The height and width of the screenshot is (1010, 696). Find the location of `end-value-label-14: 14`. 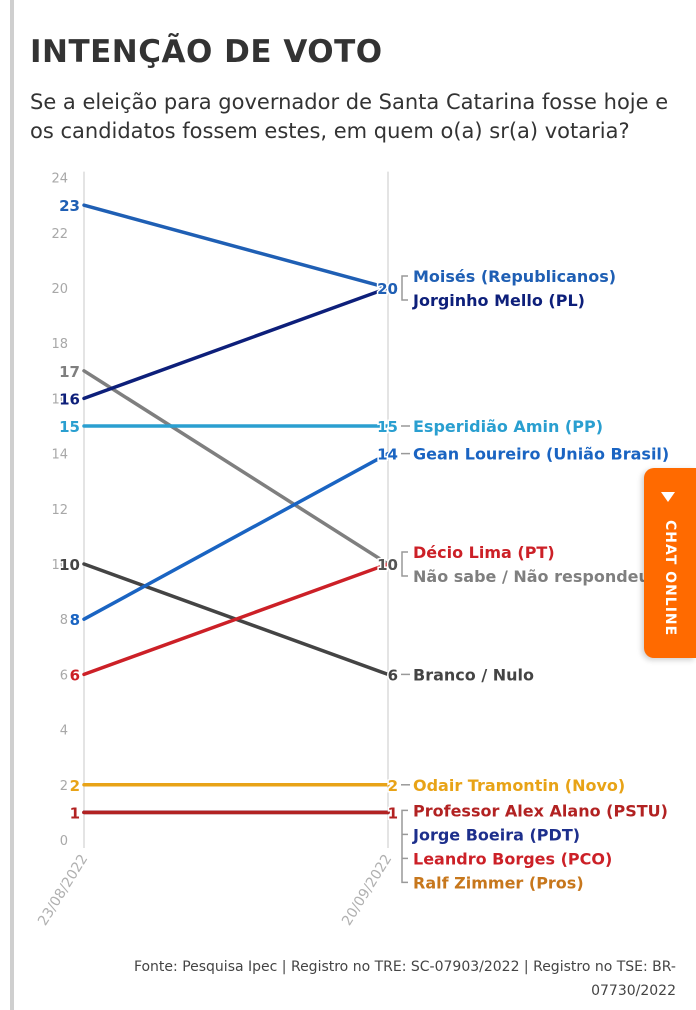

end-value-label-14: 14 is located at coordinates (387, 455).